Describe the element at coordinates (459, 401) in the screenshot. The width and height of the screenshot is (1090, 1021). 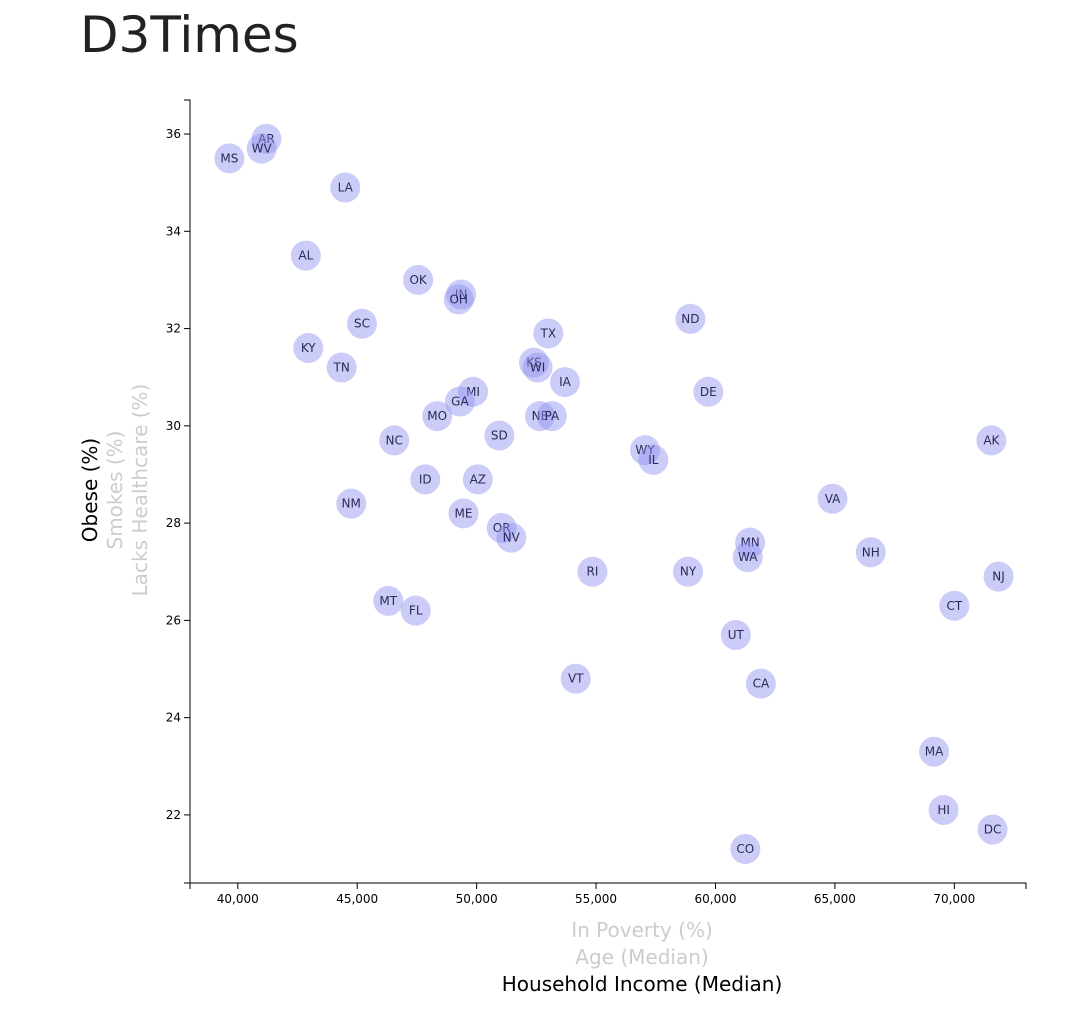
I see `state-marker-ga` at that location.